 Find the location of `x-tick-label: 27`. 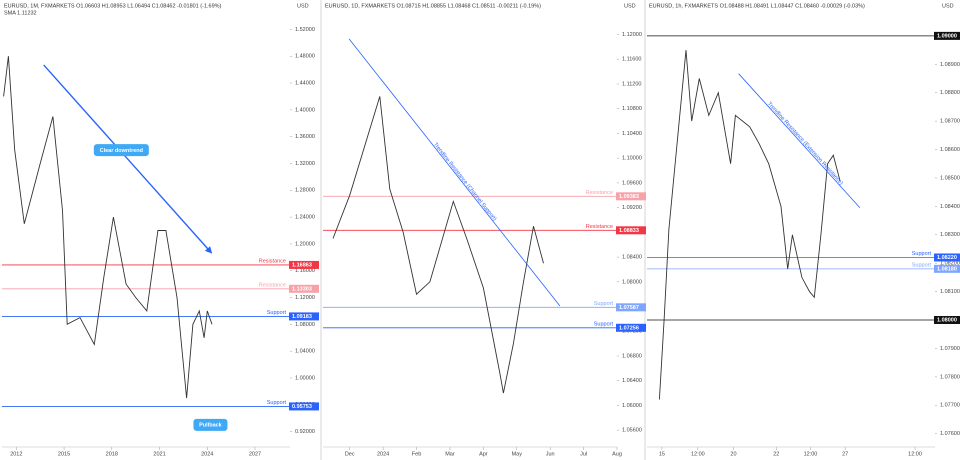

x-tick-label: 27 is located at coordinates (845, 454).